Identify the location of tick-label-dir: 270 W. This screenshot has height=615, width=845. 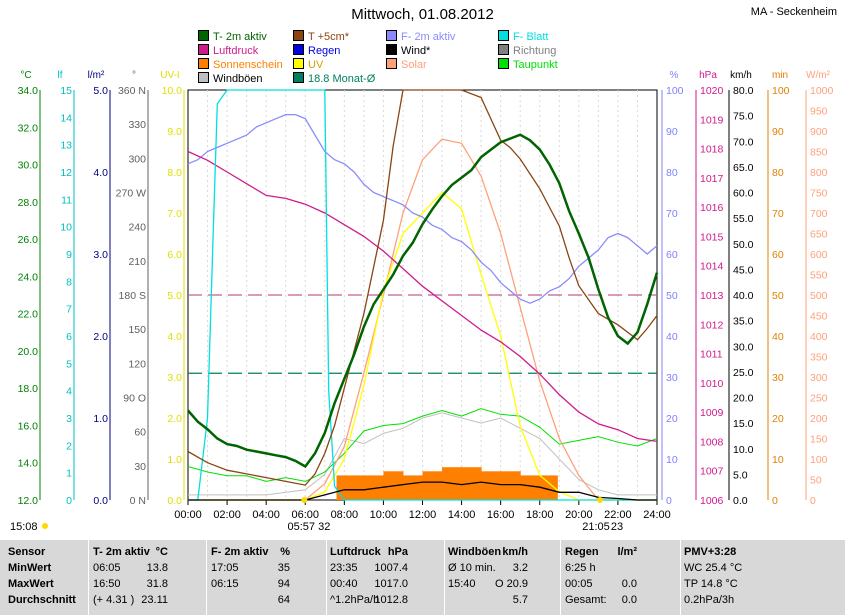
(131, 194).